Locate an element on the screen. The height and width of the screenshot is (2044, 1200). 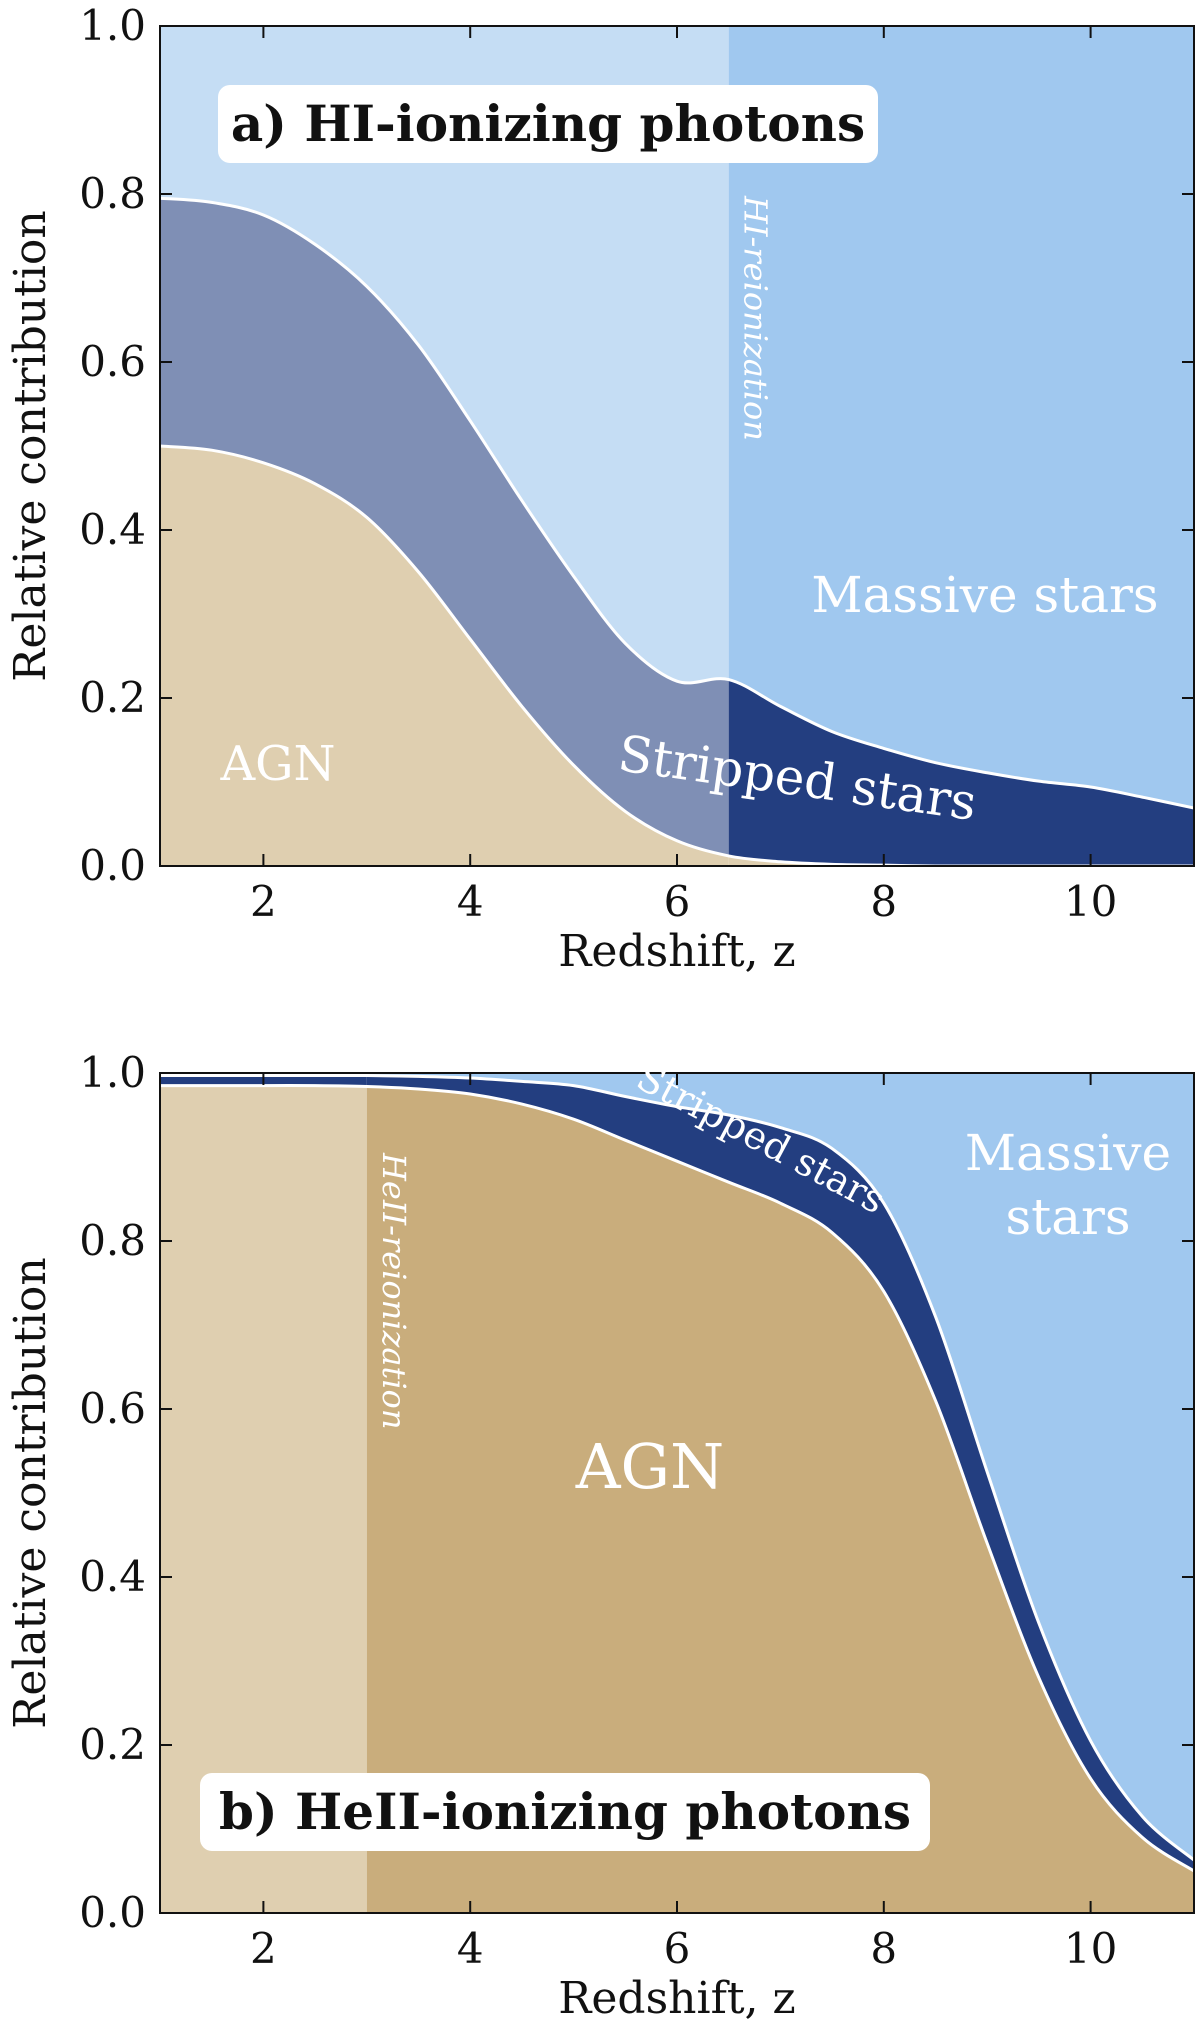
reionization-label: HI-reionization is located at coordinates (756, 318).